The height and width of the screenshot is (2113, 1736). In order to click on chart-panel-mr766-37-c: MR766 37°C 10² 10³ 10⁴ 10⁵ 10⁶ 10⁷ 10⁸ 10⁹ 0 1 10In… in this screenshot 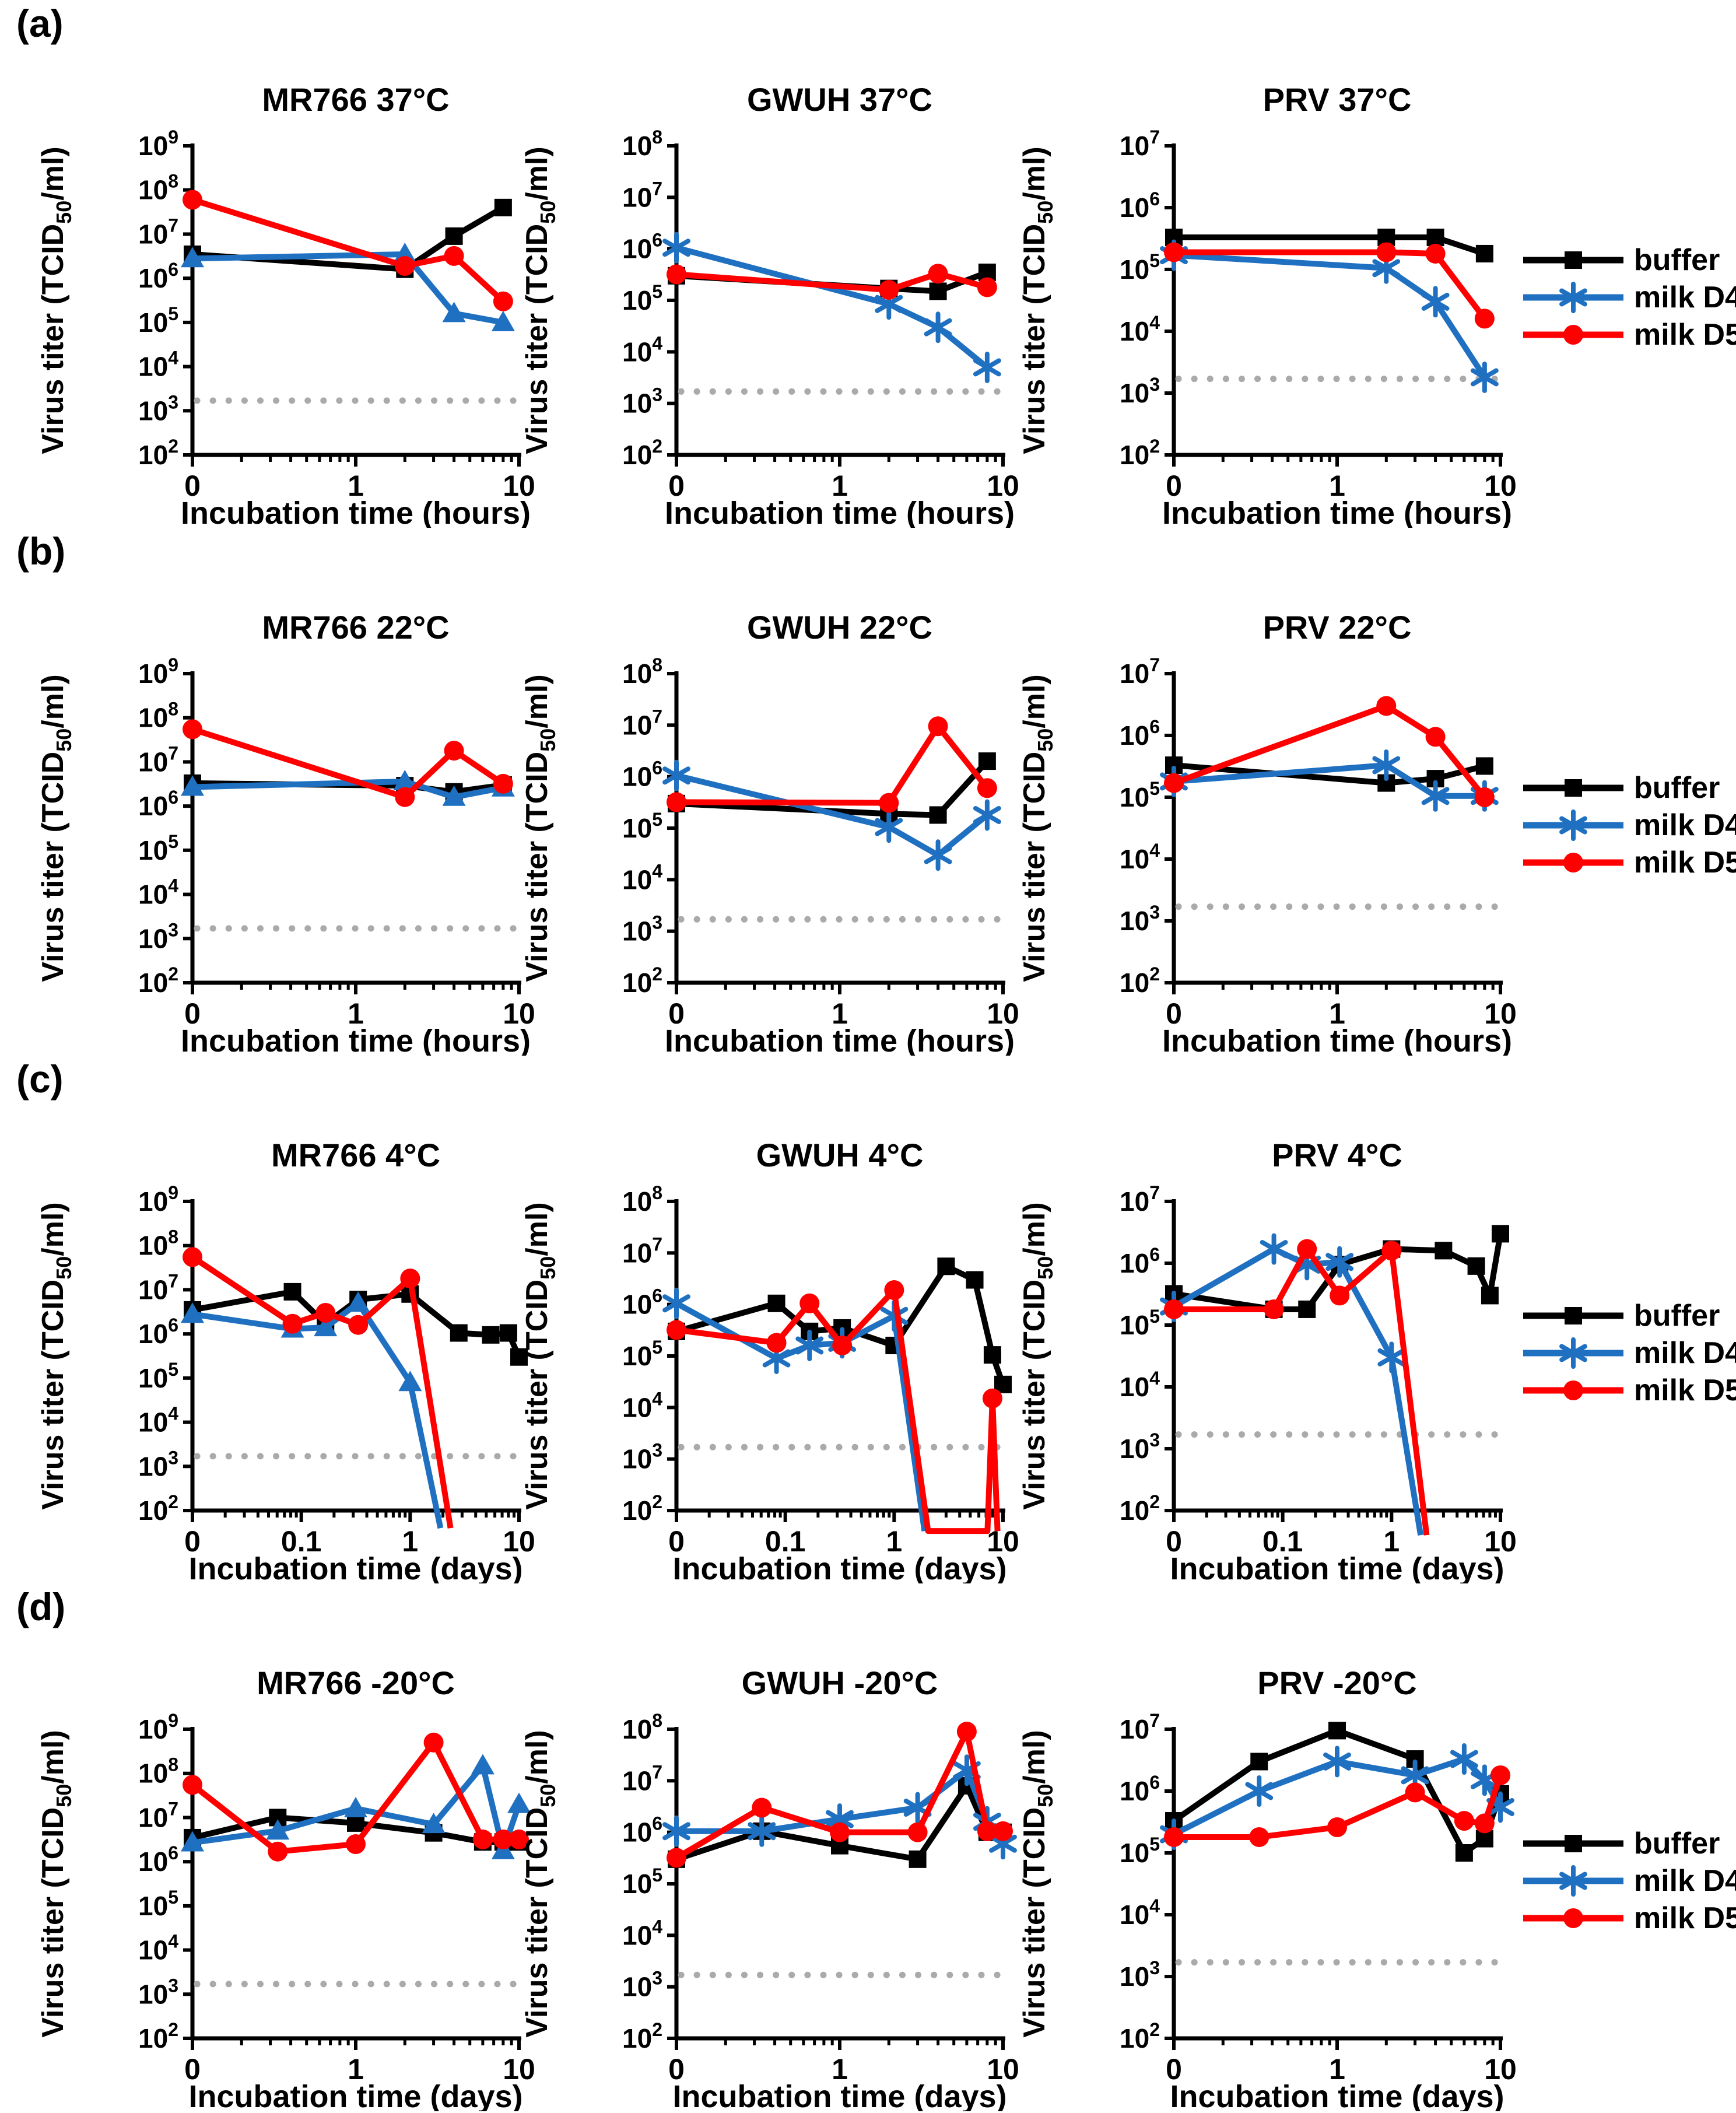, I will do `click(285, 304)`.